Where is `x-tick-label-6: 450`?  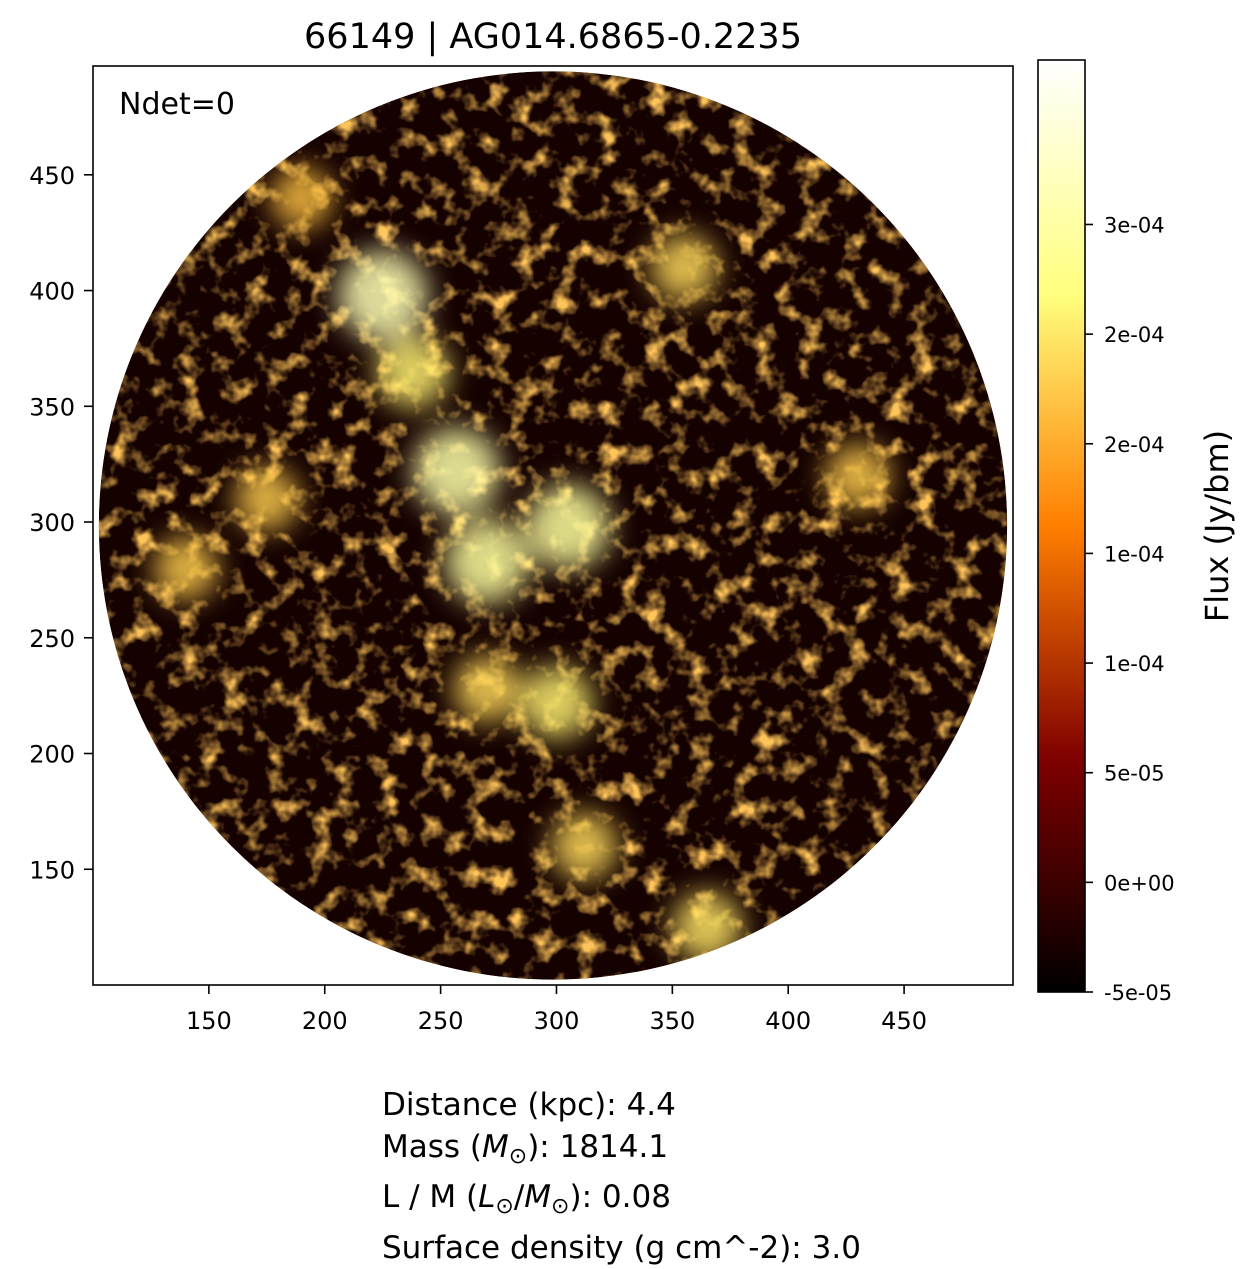
x-tick-label-6: 450 is located at coordinates (904, 1021).